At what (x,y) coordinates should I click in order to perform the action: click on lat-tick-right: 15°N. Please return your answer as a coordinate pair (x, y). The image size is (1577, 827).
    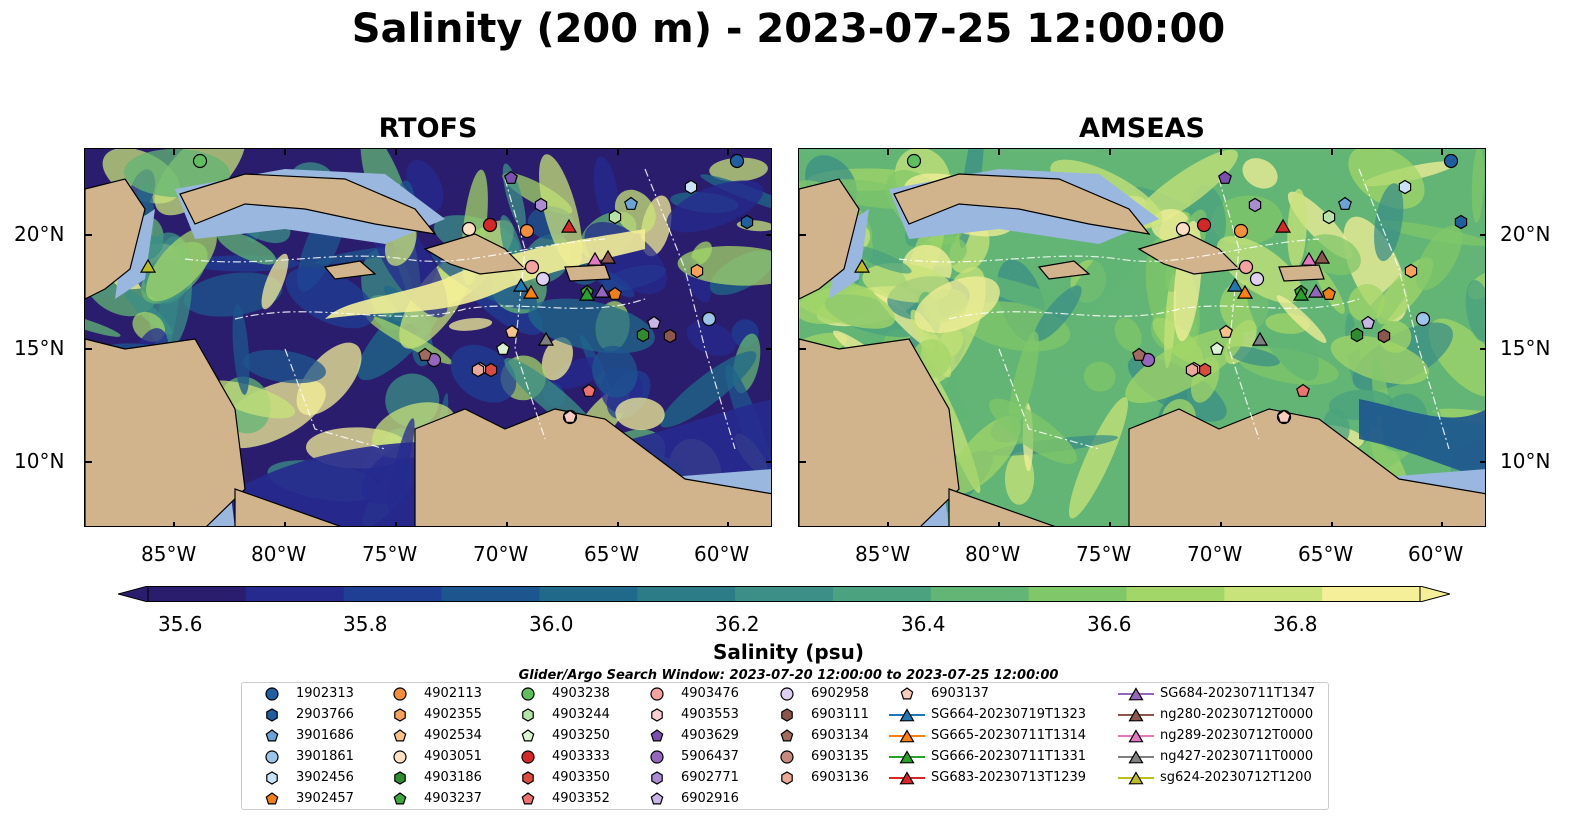
    Looking at the image, I should click on (1525, 348).